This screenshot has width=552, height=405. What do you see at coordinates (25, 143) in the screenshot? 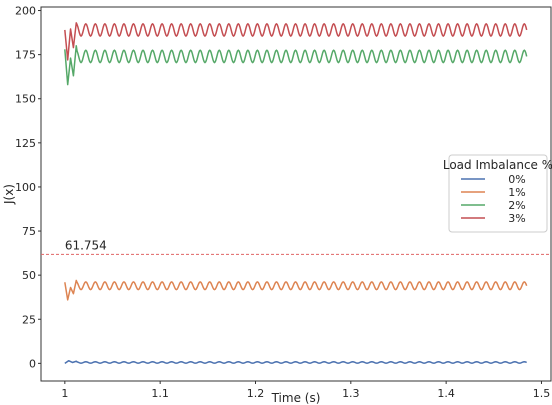
I see `y-tick-label: 125` at bounding box center [25, 143].